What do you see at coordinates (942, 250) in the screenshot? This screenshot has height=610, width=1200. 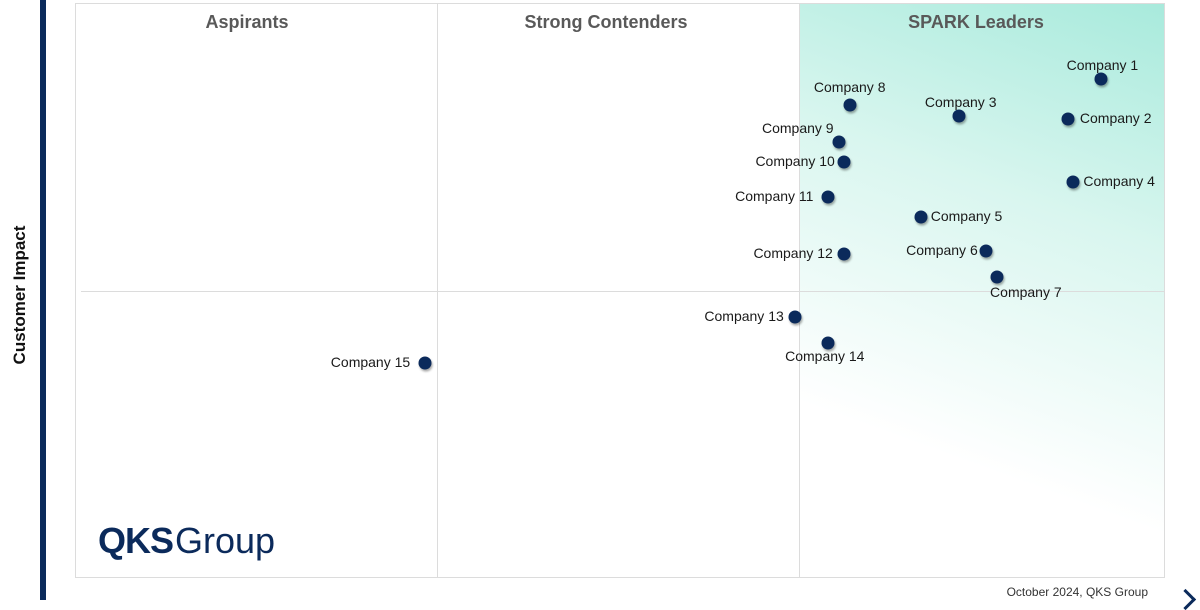 I see `data-point-label-6: Company 6` at bounding box center [942, 250].